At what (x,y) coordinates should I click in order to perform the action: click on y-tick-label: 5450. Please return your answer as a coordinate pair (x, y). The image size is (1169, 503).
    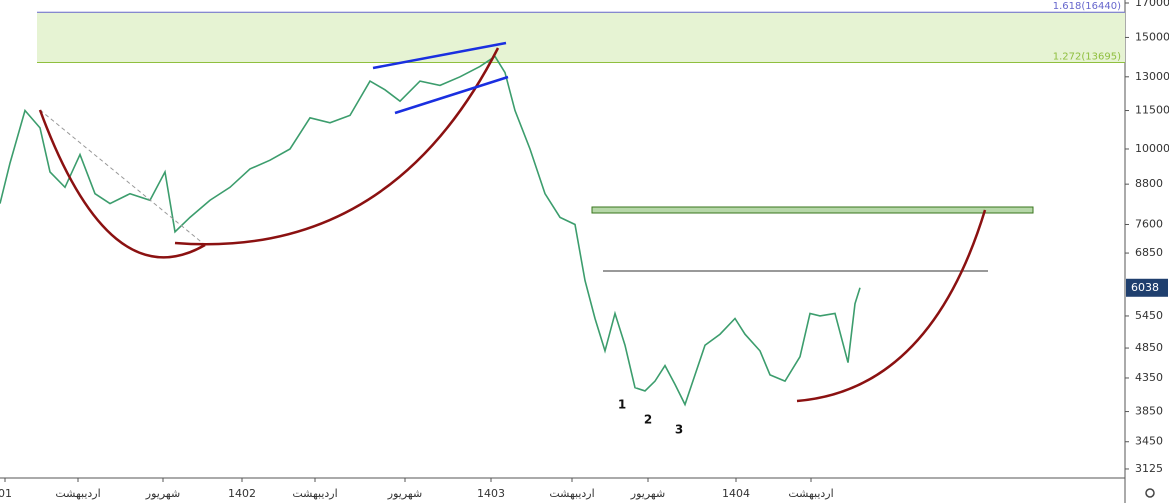
    Looking at the image, I should click on (1149, 315).